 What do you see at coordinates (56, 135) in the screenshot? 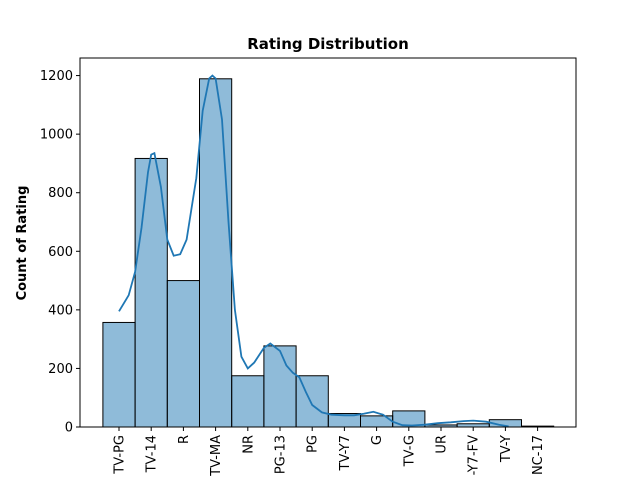
I see `y-tick-label: 1000` at bounding box center [56, 135].